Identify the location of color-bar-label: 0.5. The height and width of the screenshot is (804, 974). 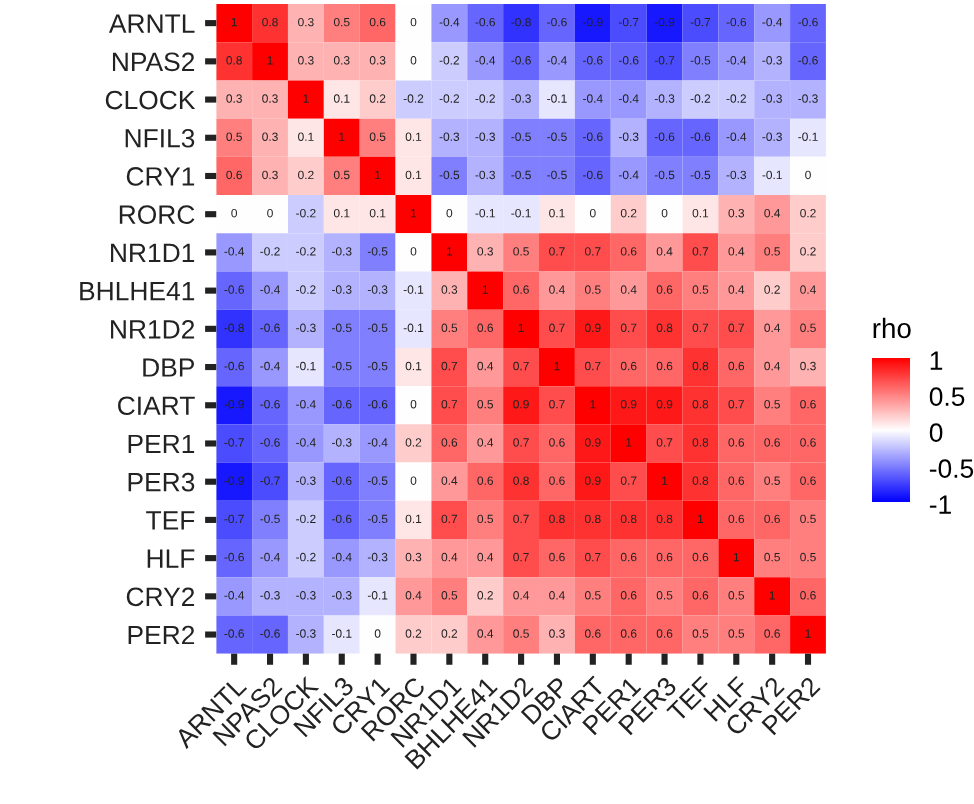
(947, 396).